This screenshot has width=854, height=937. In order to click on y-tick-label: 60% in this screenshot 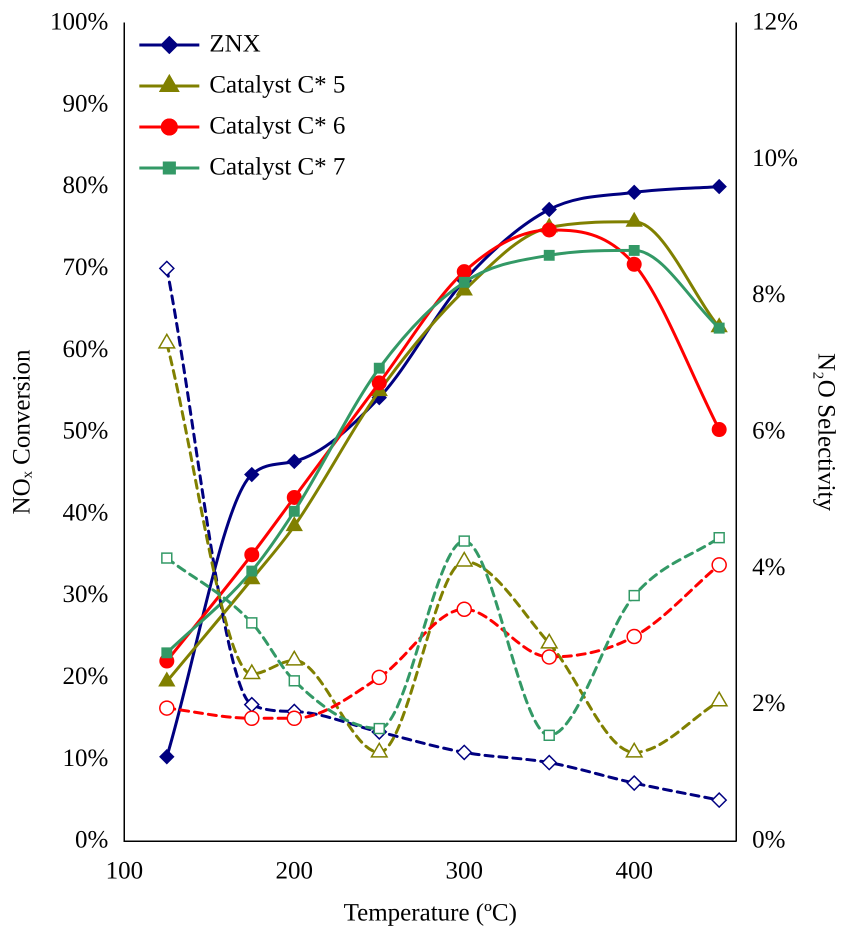, I will do `click(85, 349)`.